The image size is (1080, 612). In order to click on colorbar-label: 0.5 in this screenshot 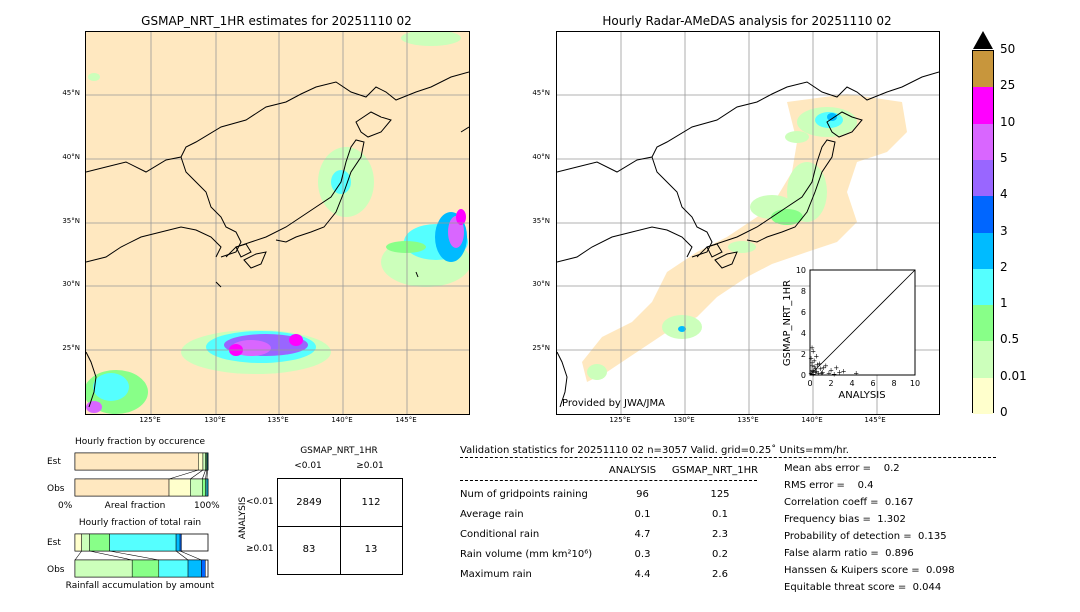, I will do `click(1010, 339)`.